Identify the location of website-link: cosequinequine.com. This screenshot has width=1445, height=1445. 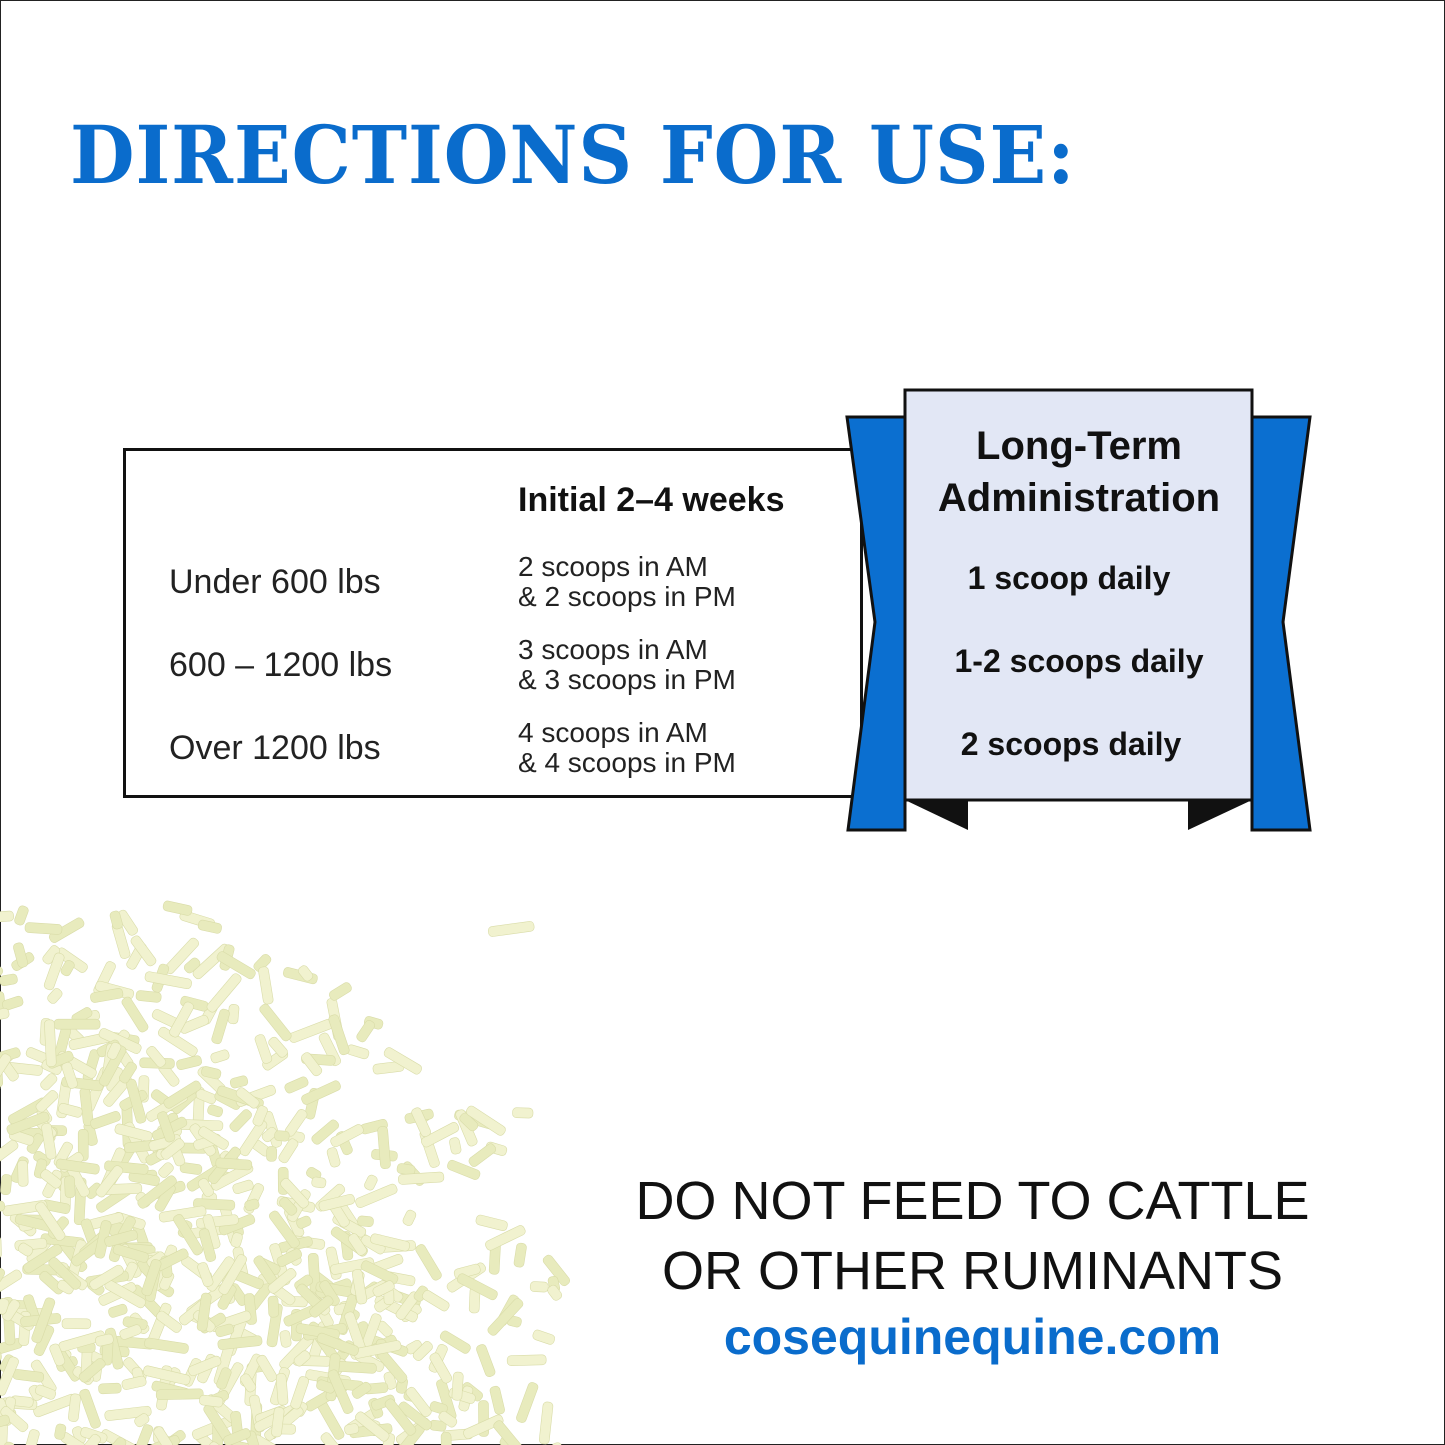
(972, 1337).